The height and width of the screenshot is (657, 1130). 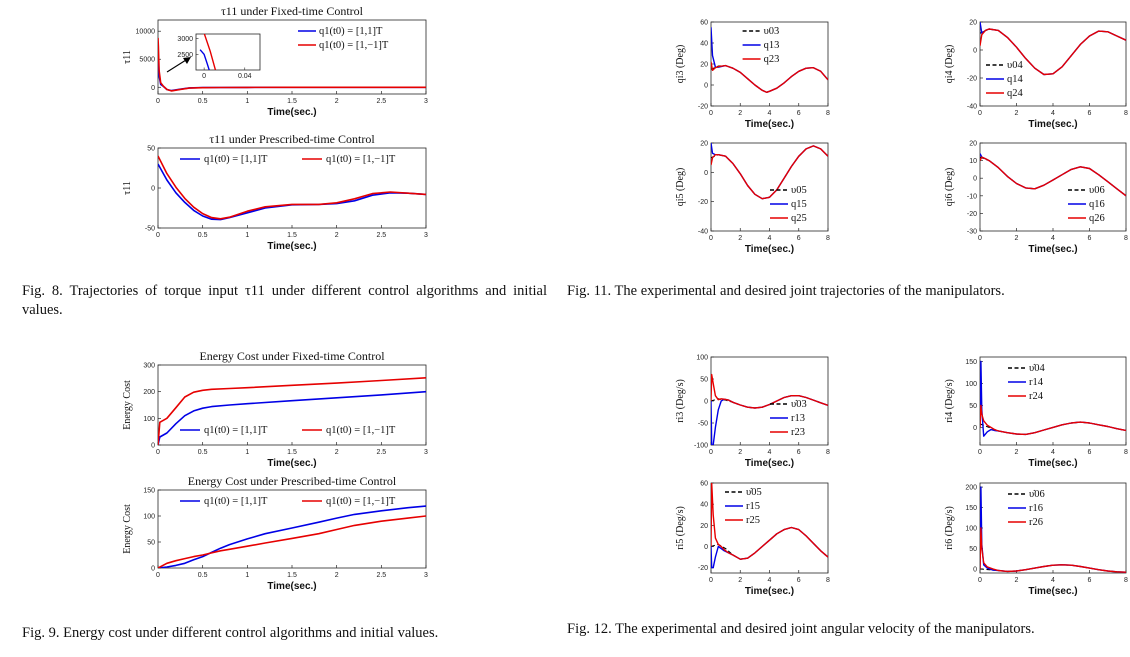 What do you see at coordinates (1036, 522) in the screenshot?
I see `legend-entry: r26` at bounding box center [1036, 522].